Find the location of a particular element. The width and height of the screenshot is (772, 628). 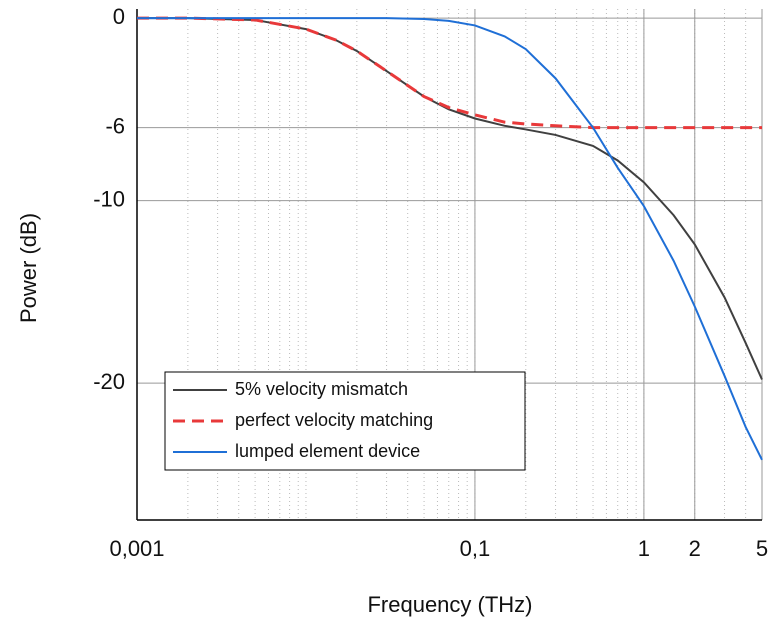

legend-label: 5% velocity mismatch is located at coordinates (321, 389).